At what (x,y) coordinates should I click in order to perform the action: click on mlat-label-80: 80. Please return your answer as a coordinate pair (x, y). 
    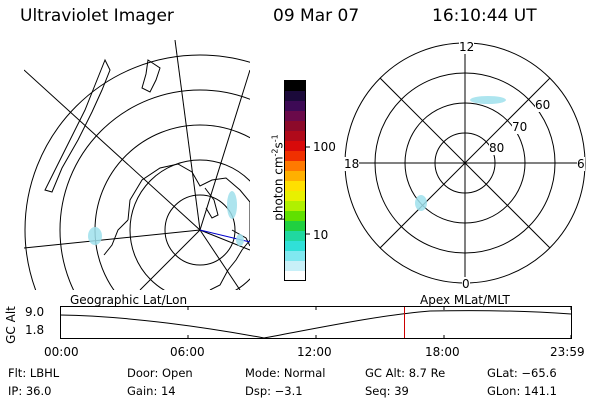
    Looking at the image, I should click on (497, 148).